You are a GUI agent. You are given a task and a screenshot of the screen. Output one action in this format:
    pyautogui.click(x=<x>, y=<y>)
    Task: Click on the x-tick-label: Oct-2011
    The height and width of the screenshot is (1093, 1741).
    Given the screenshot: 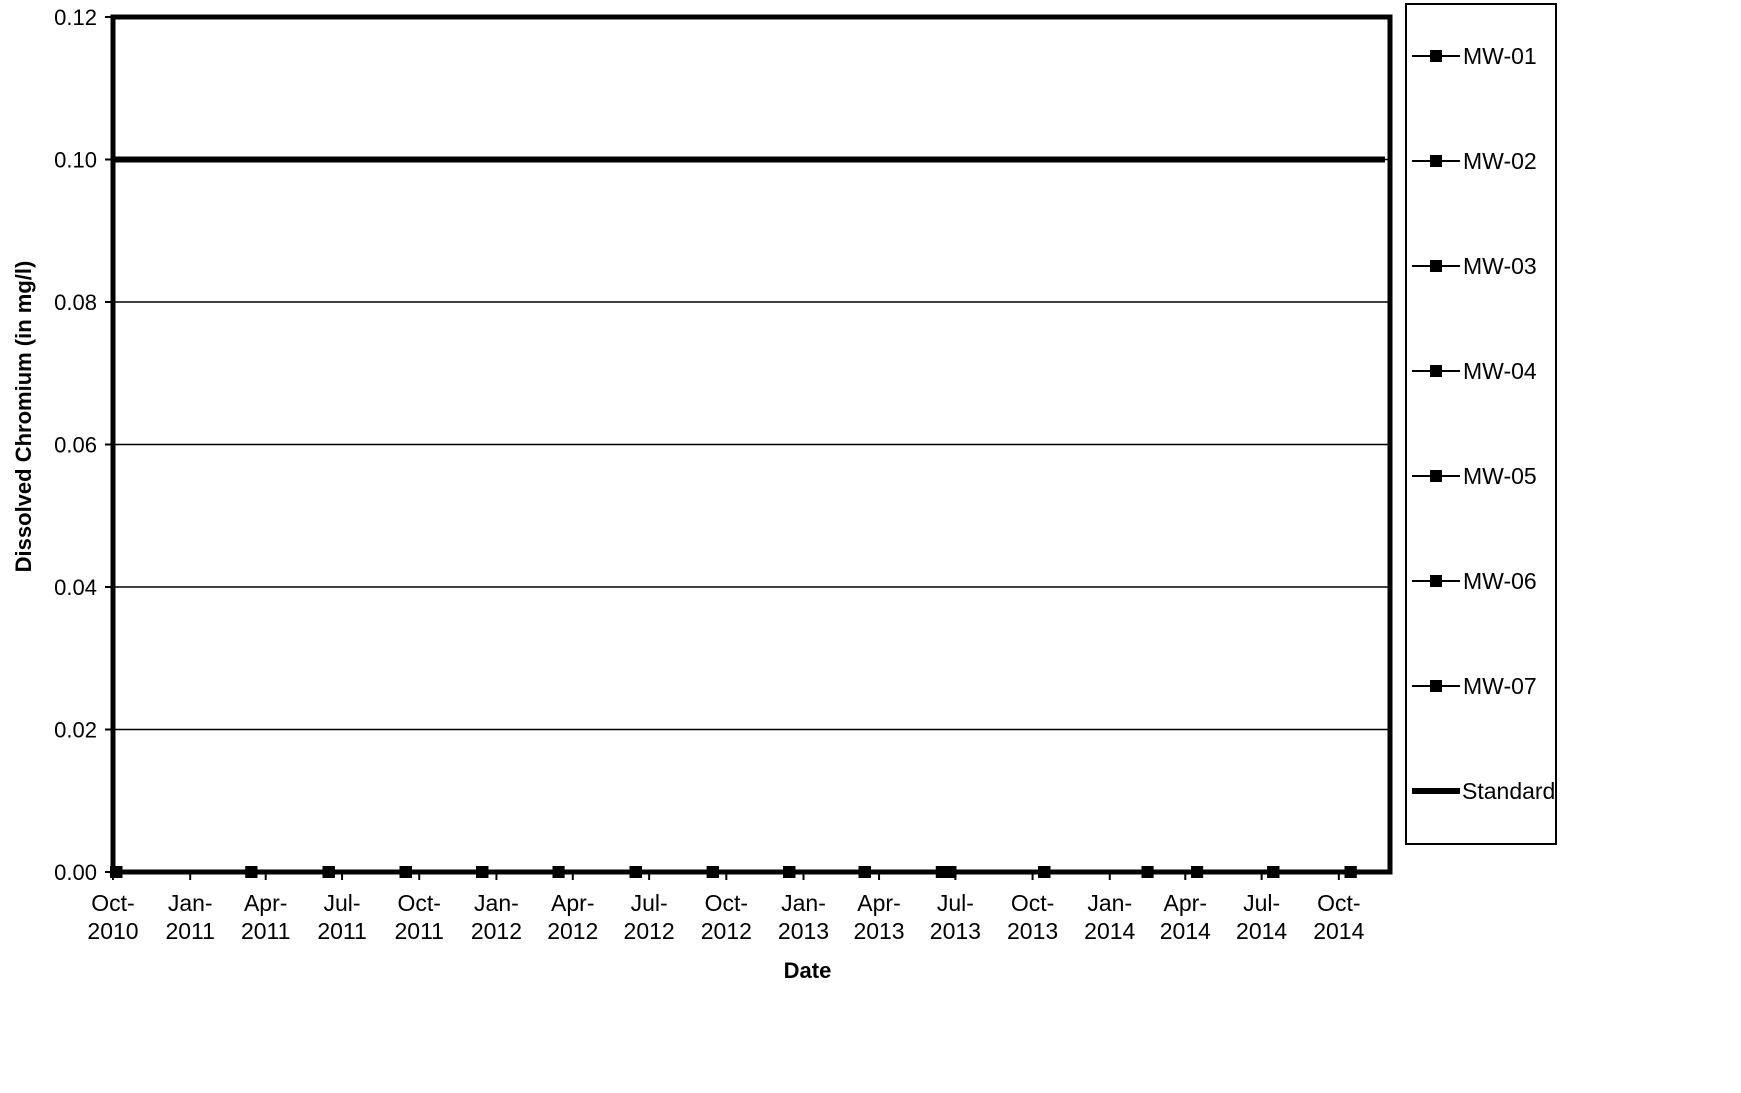 What is the action you would take?
    pyautogui.click(x=419, y=917)
    